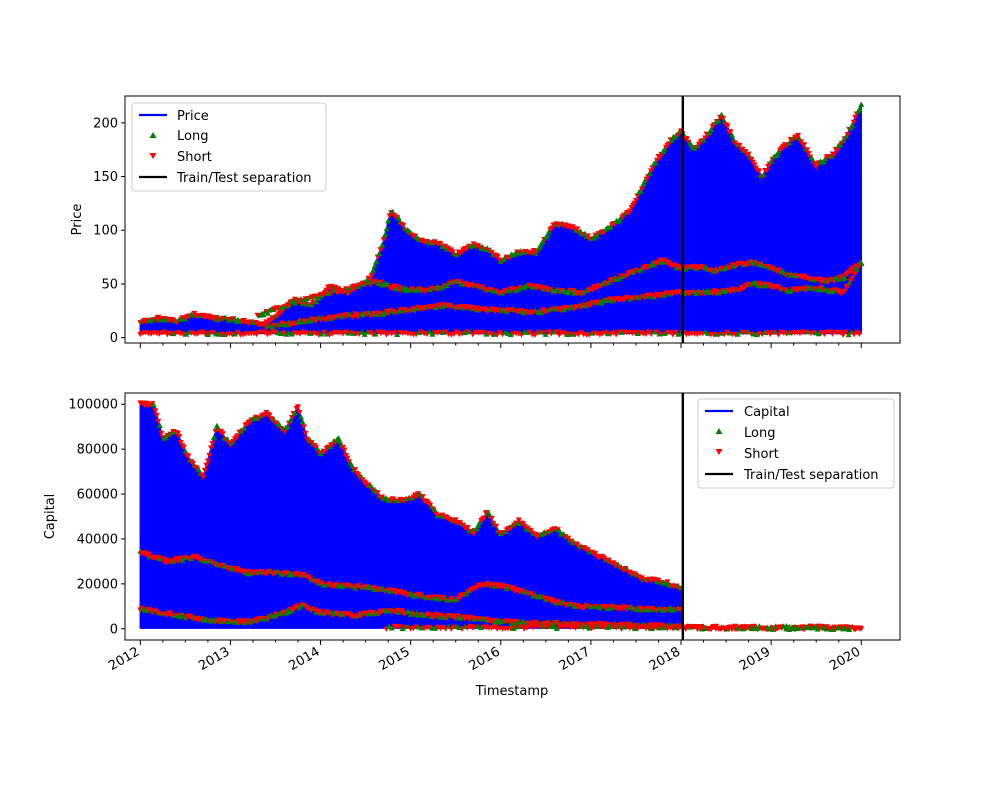  I want to click on y-tick-label: 200, so click(105, 123).